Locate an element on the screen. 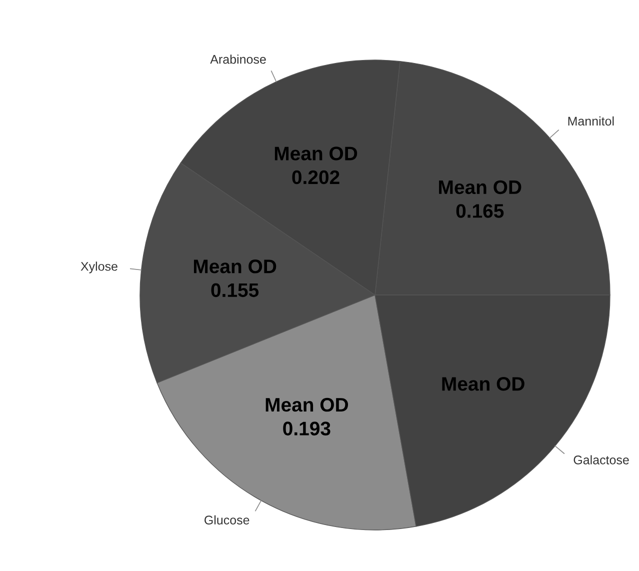  data-label: Mean OD 0.202 is located at coordinates (316, 165).